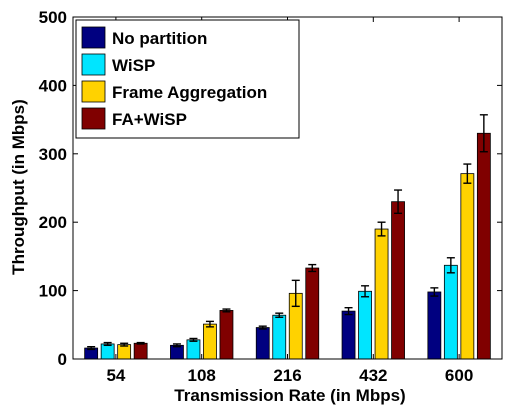 The width and height of the screenshot is (505, 411). Describe the element at coordinates (93, 91) in the screenshot. I see `legend-swatch-frame-aggregation` at that location.